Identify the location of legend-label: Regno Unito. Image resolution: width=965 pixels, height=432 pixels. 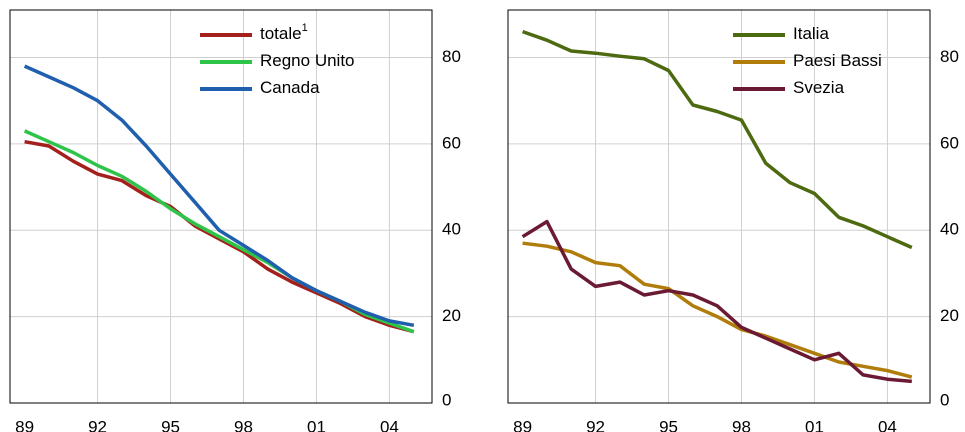
(307, 60).